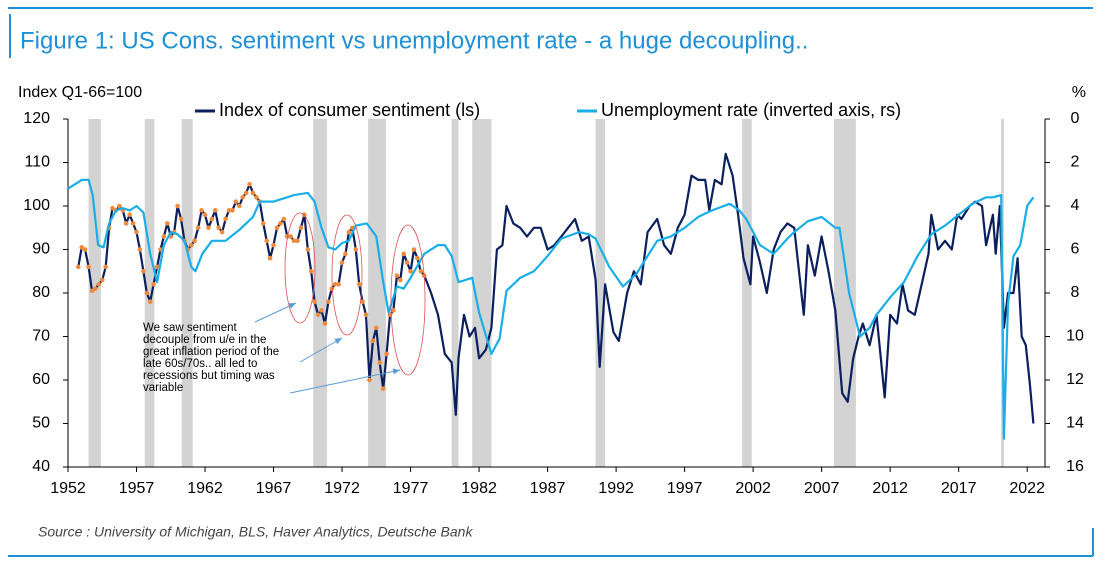  What do you see at coordinates (137, 488) in the screenshot?
I see `x-tick-label: 1957` at bounding box center [137, 488].